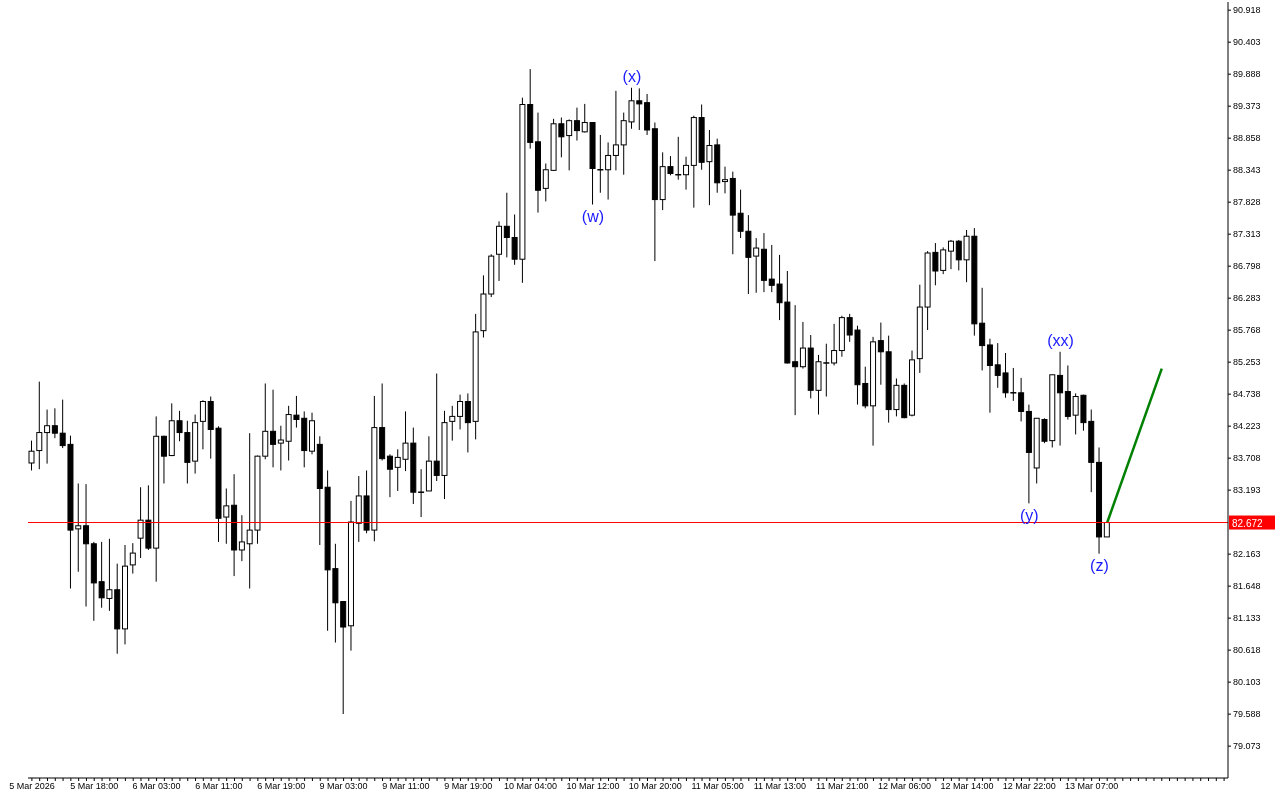  What do you see at coordinates (1247, 42) in the screenshot?
I see `y-tick-label: 90.403` at bounding box center [1247, 42].